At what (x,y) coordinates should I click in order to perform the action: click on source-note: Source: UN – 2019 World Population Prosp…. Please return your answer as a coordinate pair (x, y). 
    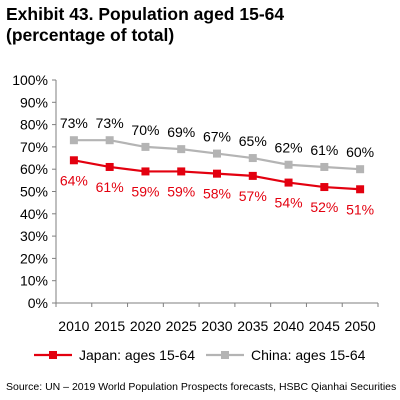
    Looking at the image, I should click on (201, 387).